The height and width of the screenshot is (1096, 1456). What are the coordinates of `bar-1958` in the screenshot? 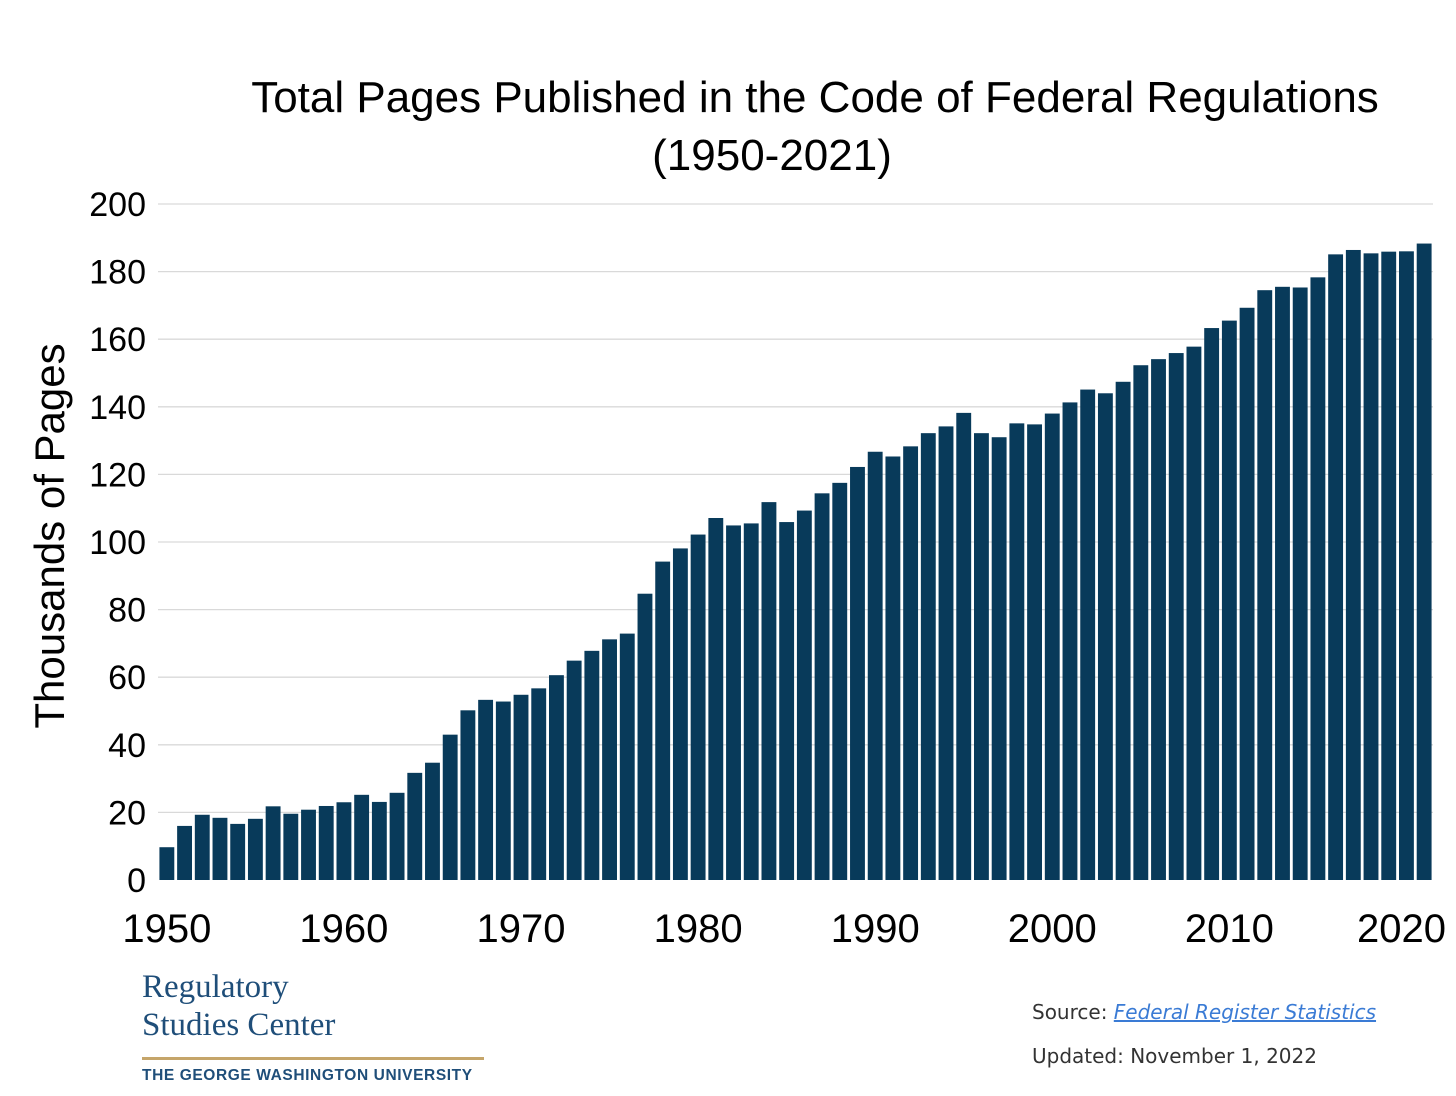 It's located at (308, 844).